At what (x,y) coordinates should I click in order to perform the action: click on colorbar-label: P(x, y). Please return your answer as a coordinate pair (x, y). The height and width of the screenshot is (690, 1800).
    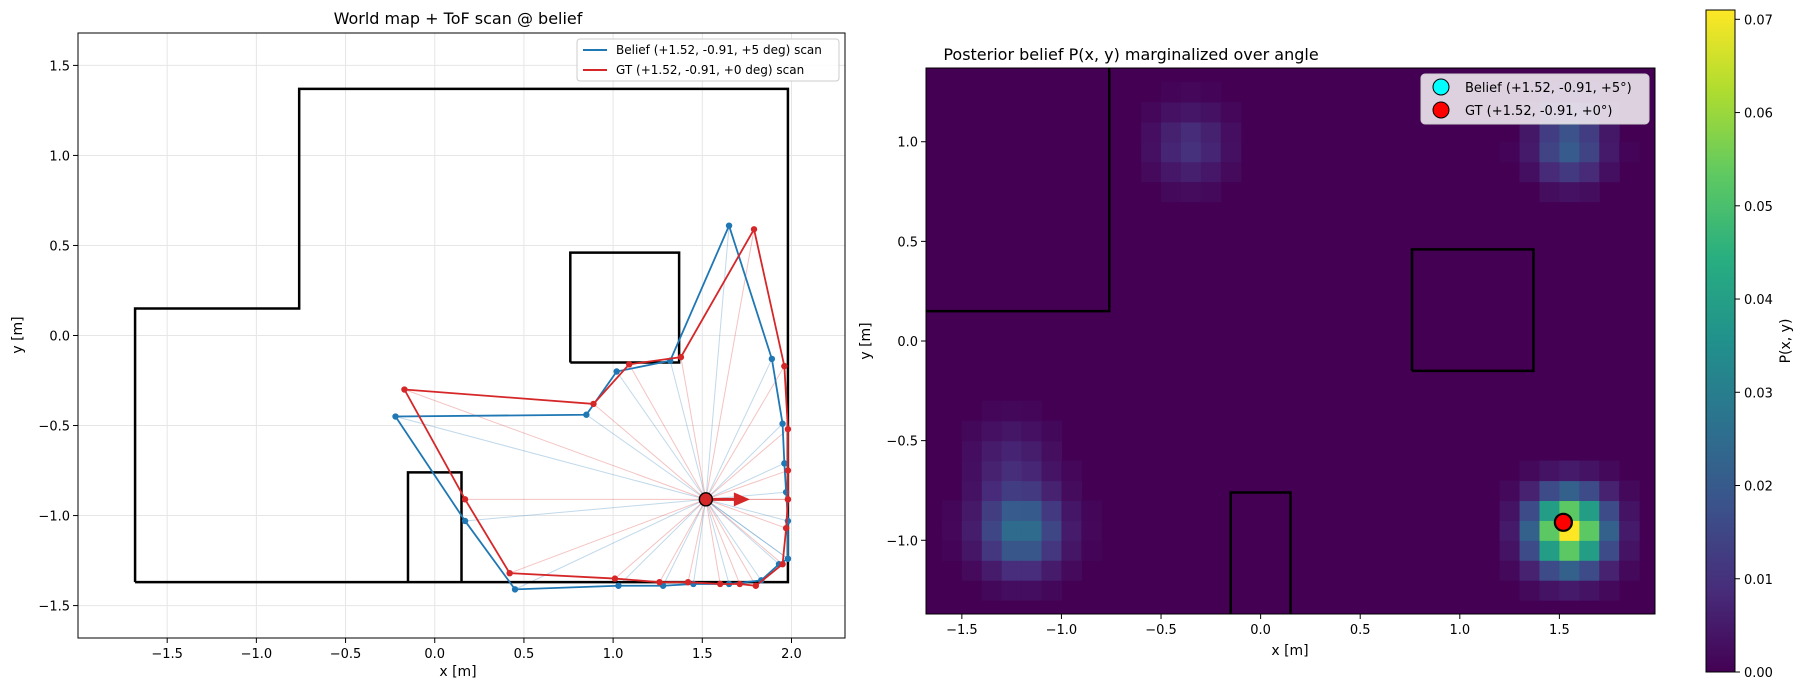
    Looking at the image, I should click on (1786, 341).